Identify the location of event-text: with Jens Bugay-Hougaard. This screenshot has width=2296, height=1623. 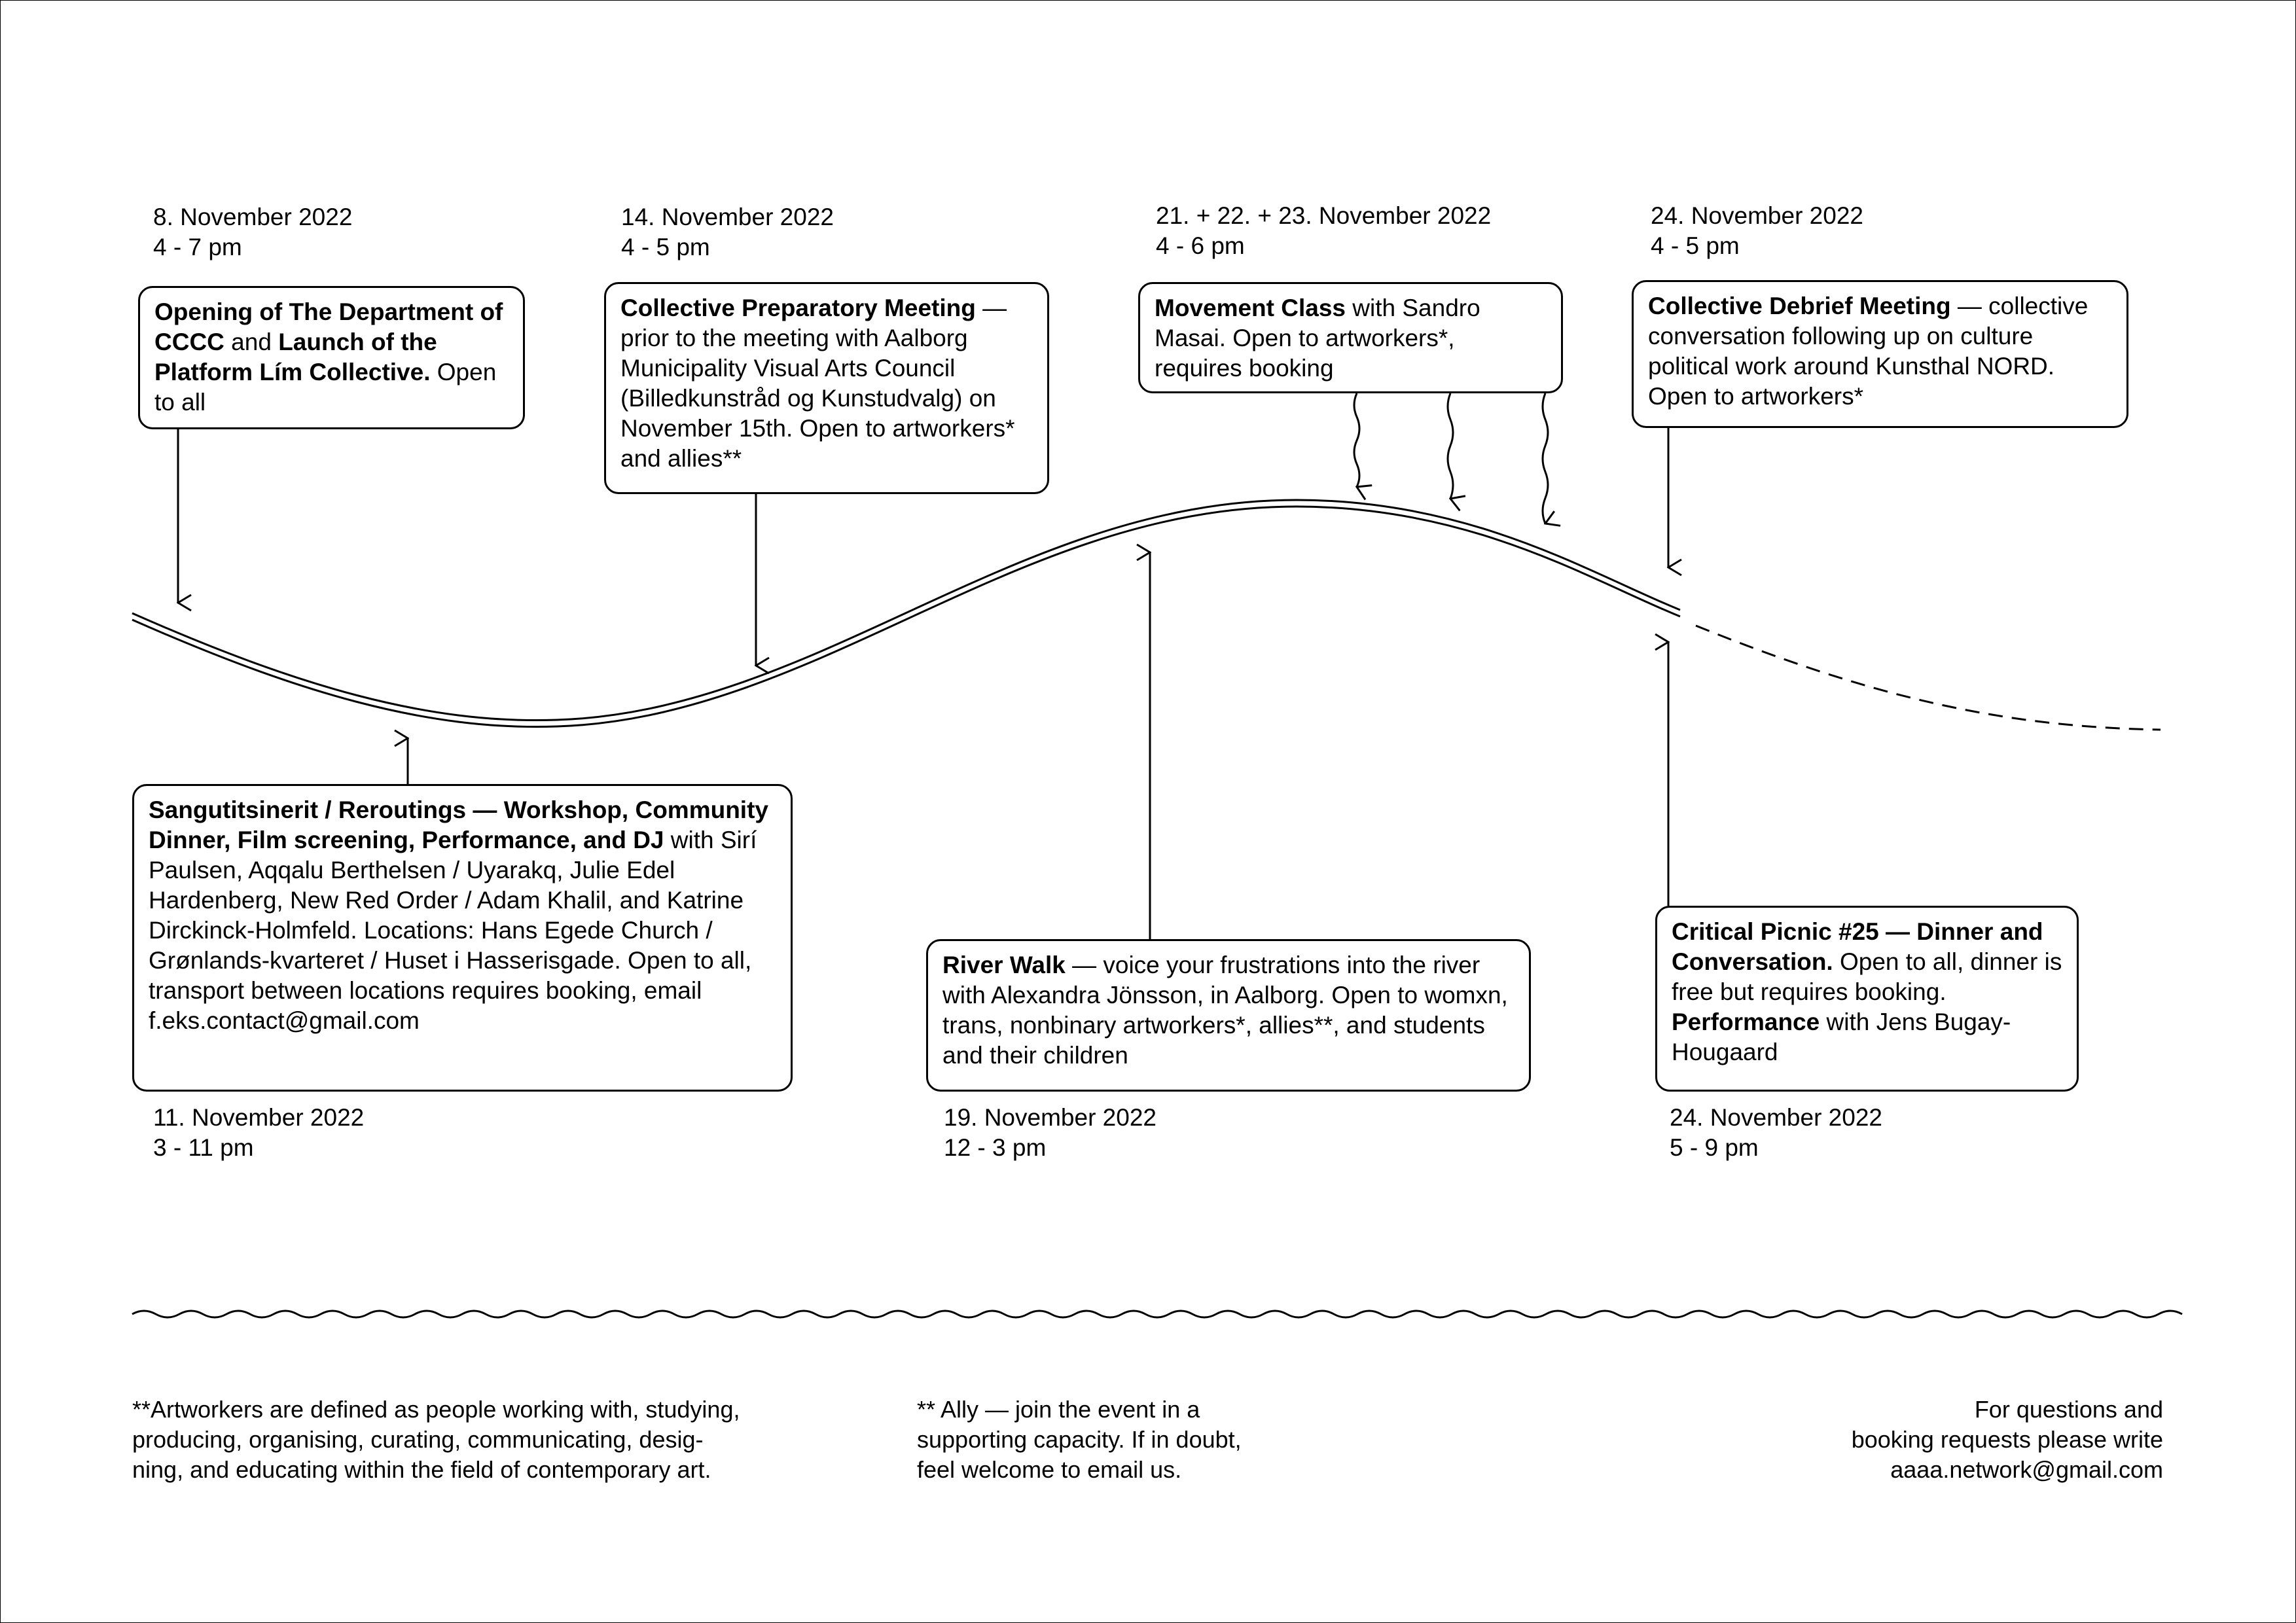
(1841, 1036).